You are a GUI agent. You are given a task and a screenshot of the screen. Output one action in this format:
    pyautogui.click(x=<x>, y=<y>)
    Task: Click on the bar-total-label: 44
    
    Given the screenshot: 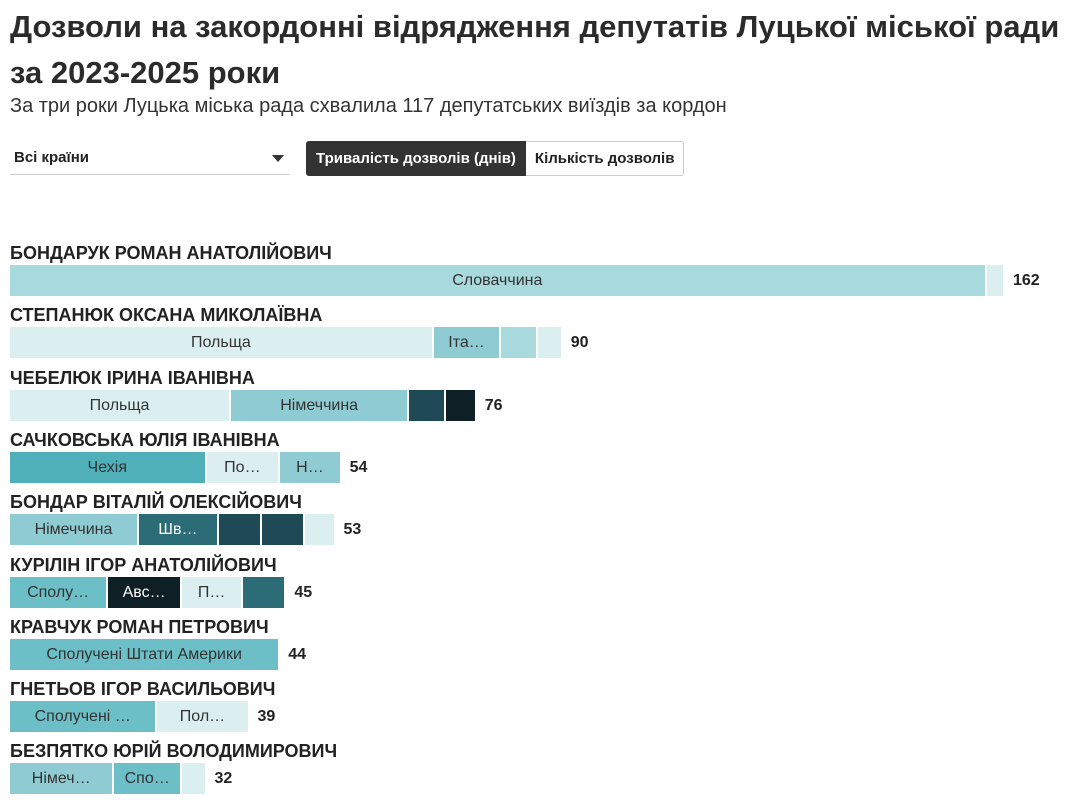 What is the action you would take?
    pyautogui.click(x=297, y=654)
    